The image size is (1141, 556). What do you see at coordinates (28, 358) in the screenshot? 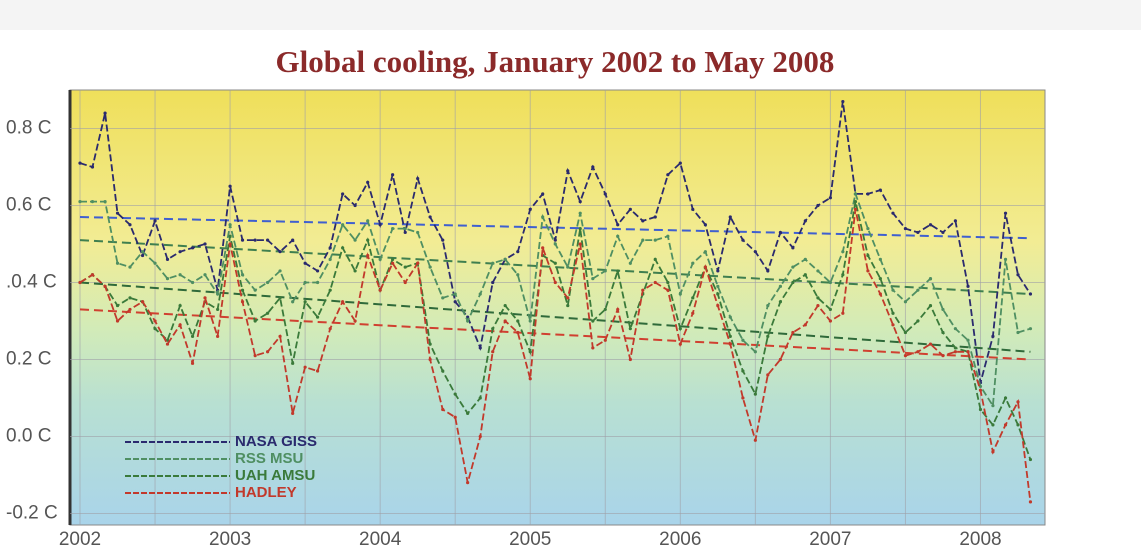
I see `y-tick-label: 0.2 C` at bounding box center [28, 358].